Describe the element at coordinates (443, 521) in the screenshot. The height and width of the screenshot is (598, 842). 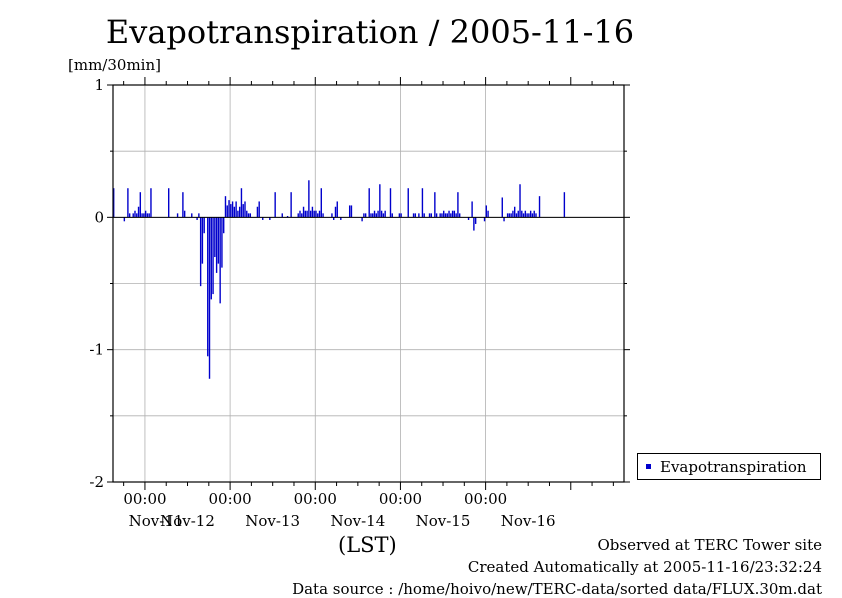
I see `x-day-label: Nov-15` at that location.